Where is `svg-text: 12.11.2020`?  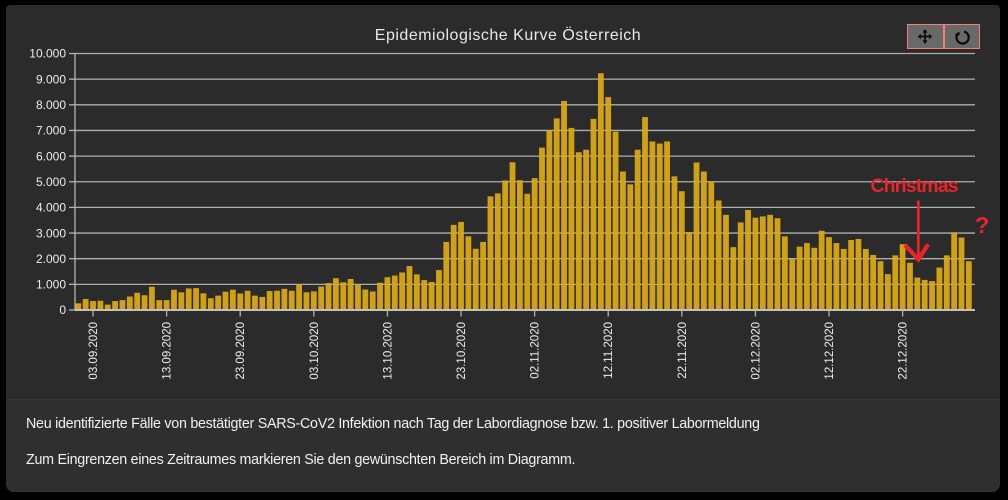
svg-text: 12.11.2020 is located at coordinates (609, 350).